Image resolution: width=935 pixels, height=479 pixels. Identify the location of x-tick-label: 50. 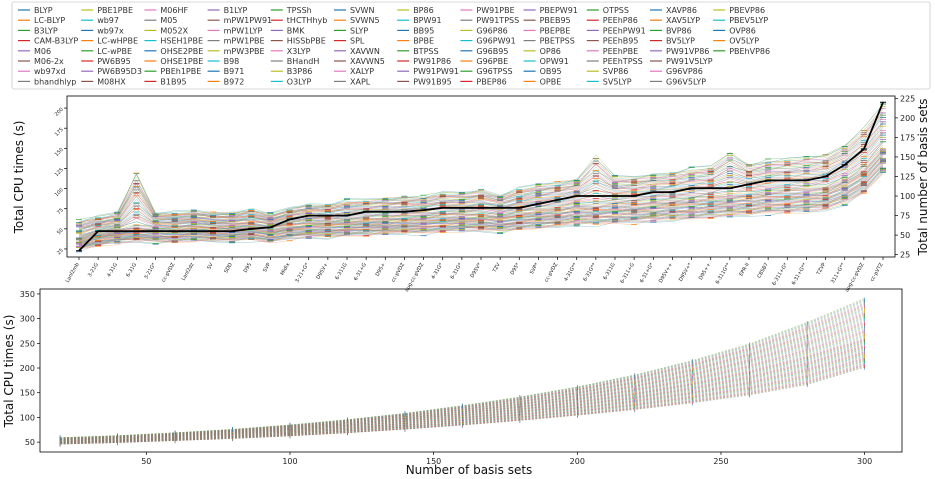
(146, 461).